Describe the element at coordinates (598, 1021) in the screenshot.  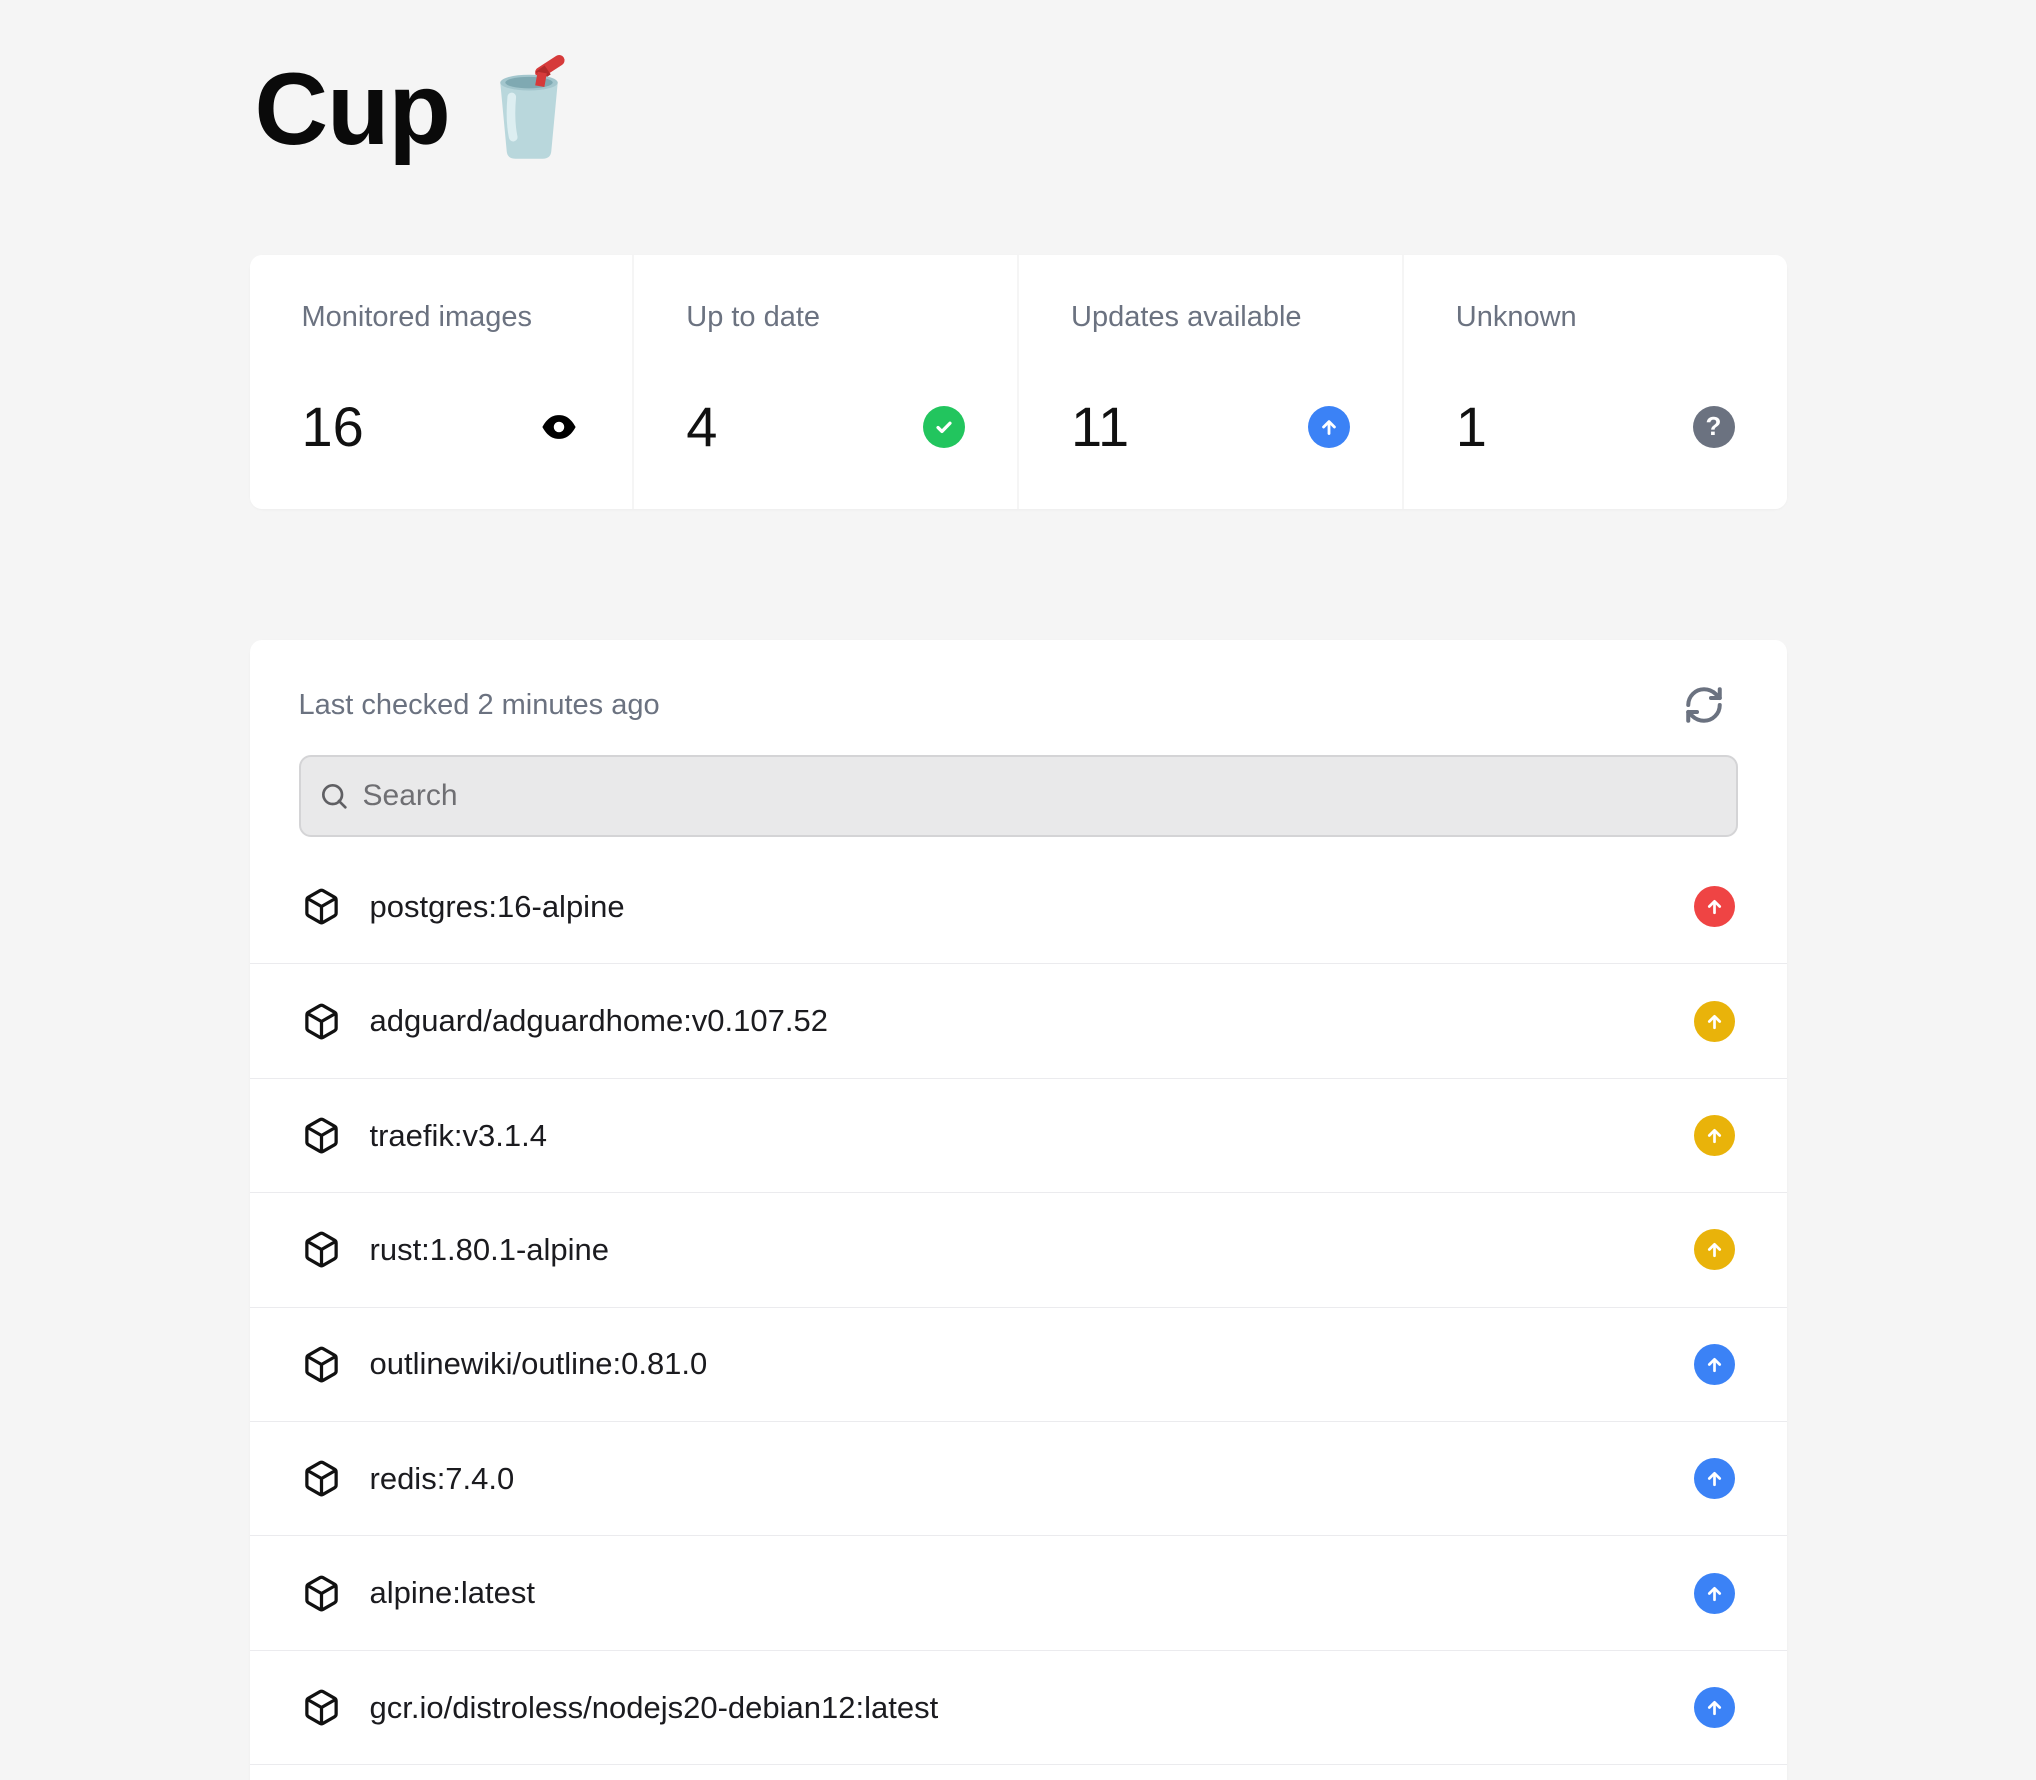
I see `image-name: adguard/adguardhome:v0.107.52` at that location.